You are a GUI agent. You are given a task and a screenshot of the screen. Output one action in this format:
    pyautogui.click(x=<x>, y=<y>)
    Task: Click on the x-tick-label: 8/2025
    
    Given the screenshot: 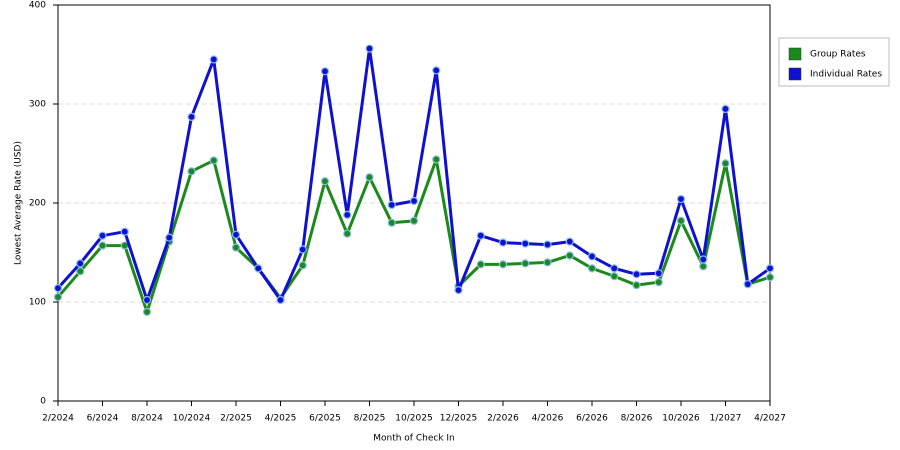 What is the action you would take?
    pyautogui.click(x=370, y=419)
    